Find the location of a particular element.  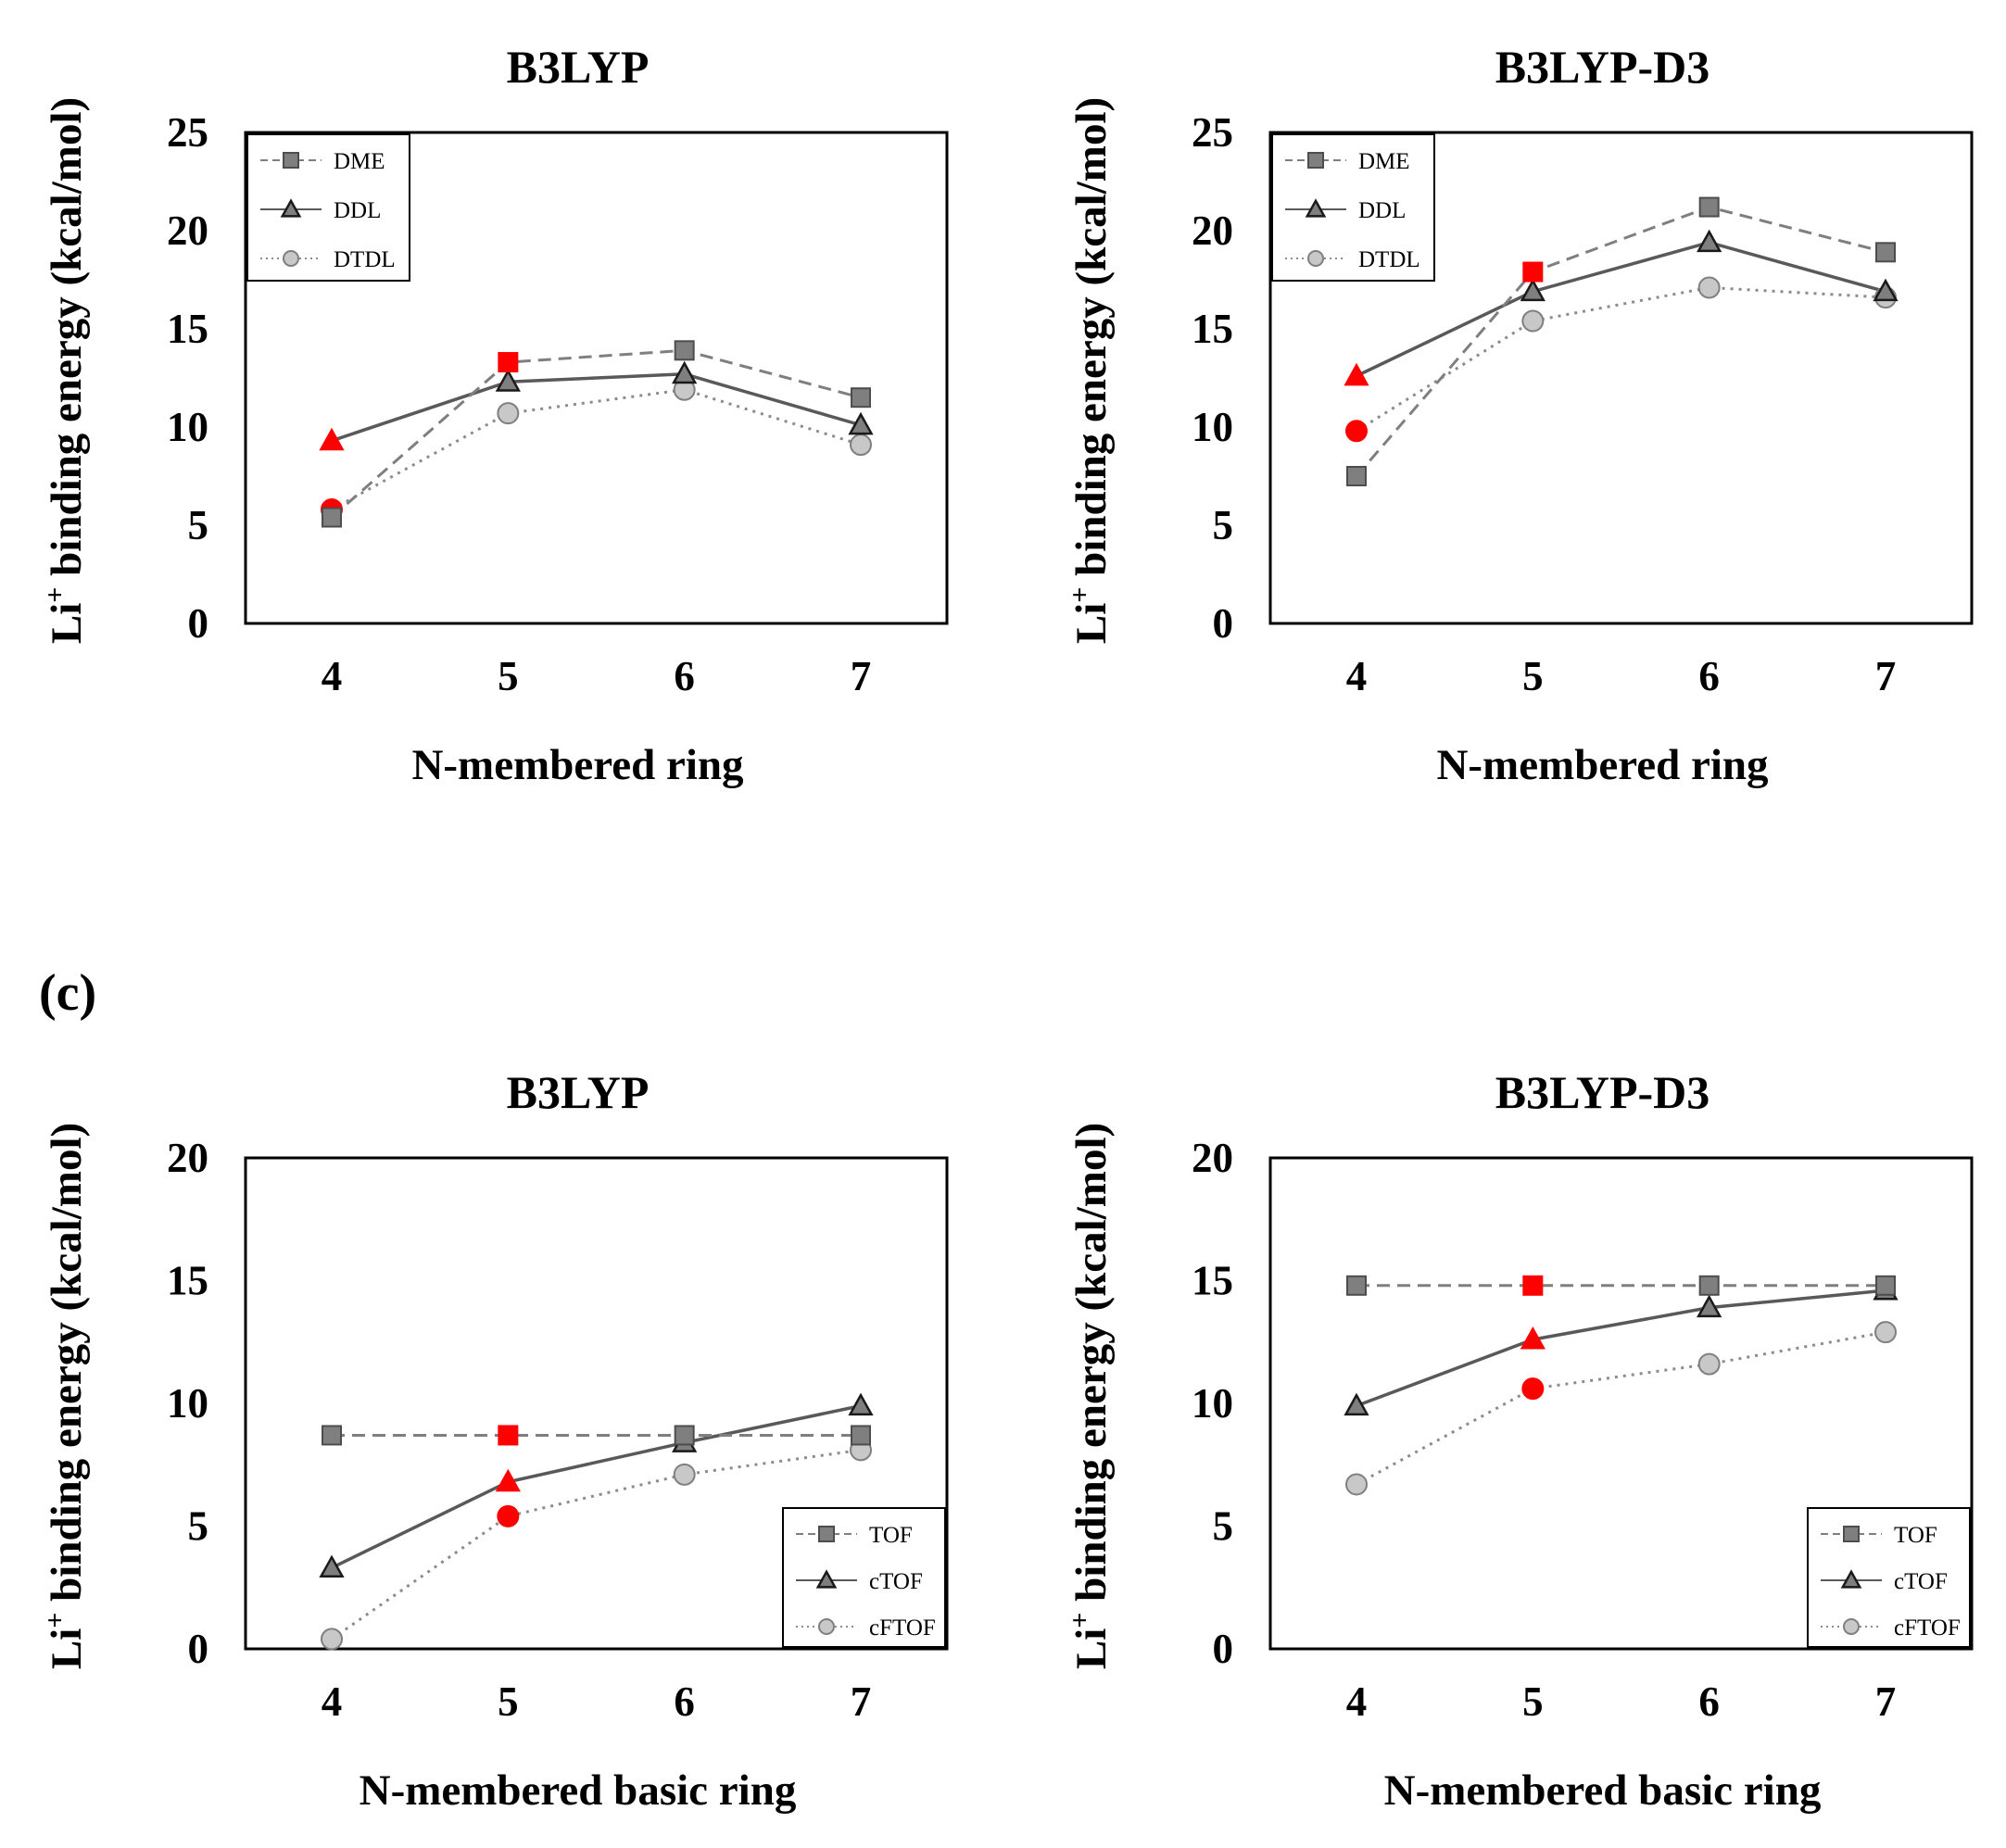

legend-label-dme: DME is located at coordinates (1384, 161).